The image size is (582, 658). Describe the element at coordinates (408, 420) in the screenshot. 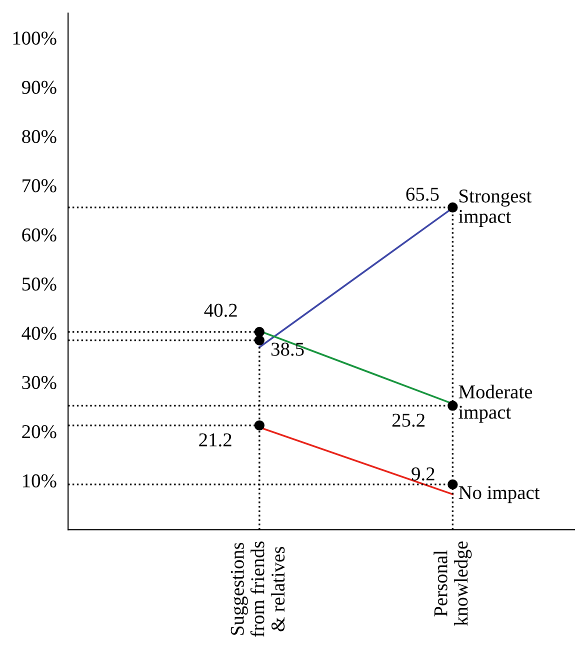

I see `data-label: 25.2` at that location.